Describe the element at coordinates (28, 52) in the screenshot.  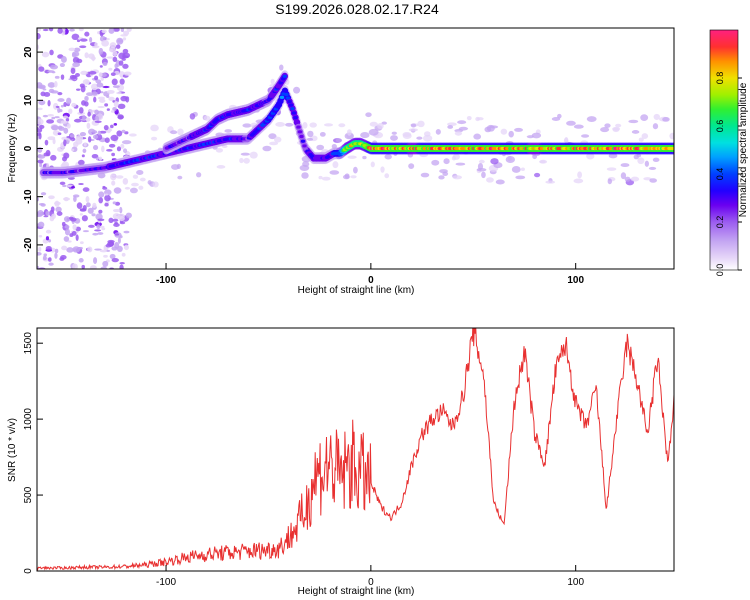
I see `spectrogram-y-tick-label: 20` at that location.